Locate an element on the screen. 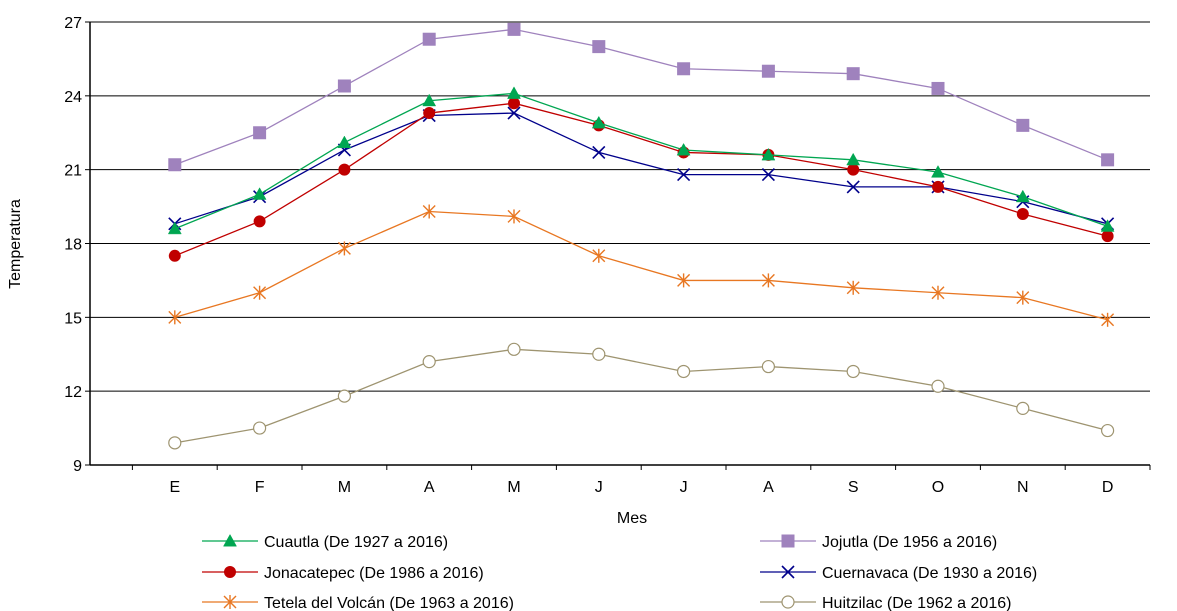 The height and width of the screenshot is (611, 1177). legend-item: Tetela del Volcán (De 1963 a 2016) is located at coordinates (358, 603).